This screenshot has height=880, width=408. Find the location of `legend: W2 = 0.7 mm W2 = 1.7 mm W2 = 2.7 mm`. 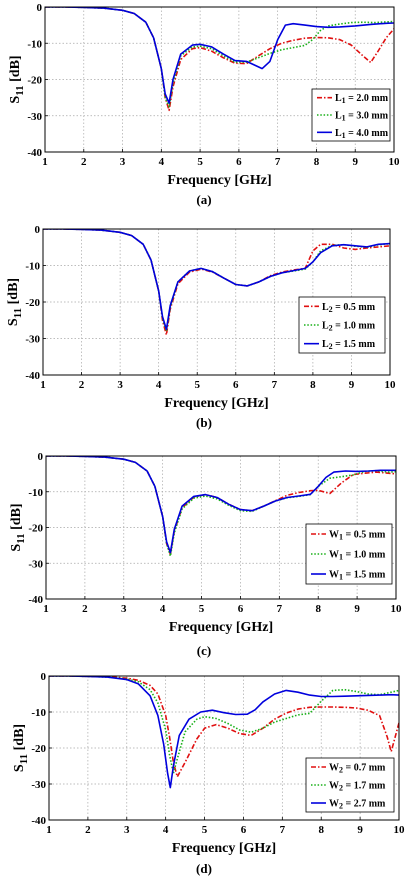

legend: W2 = 0.7 mm W2 = 1.7 mm W2 = 2.7 mm is located at coordinates (350, 785).